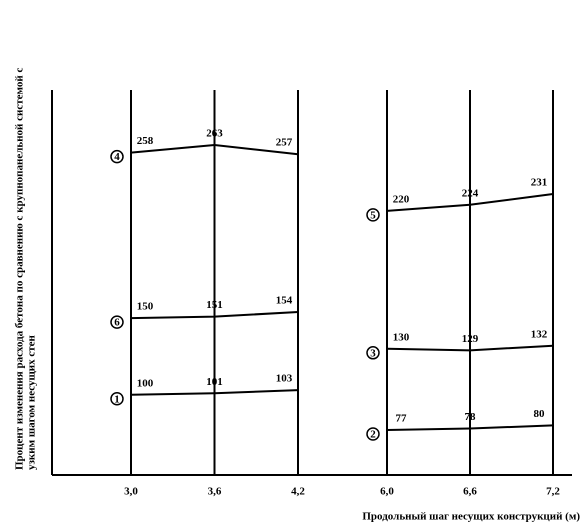 The image size is (586, 529). I want to click on legend-label: 5, so click(373, 215).